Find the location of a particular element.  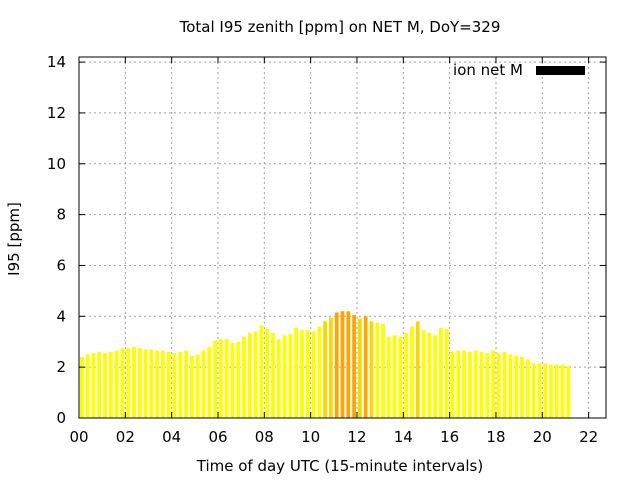

y-axis-label: I95 [ppm] is located at coordinates (14, 239).